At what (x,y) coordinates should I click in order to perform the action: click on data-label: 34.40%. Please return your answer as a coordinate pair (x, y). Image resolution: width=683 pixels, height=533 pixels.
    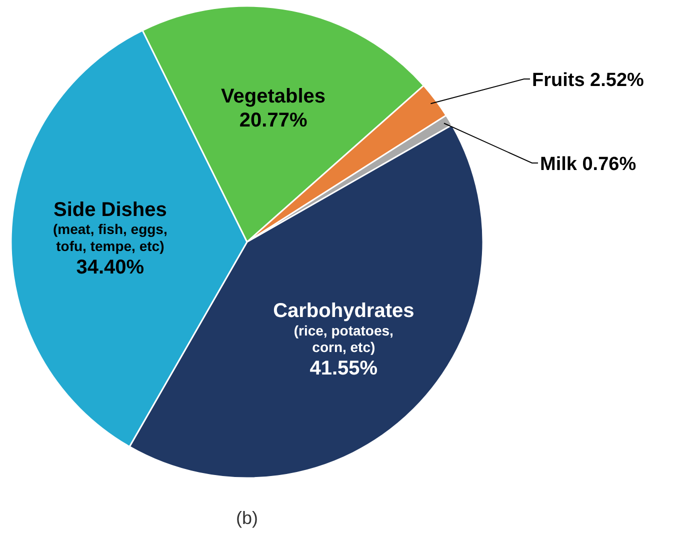
    Looking at the image, I should click on (110, 267).